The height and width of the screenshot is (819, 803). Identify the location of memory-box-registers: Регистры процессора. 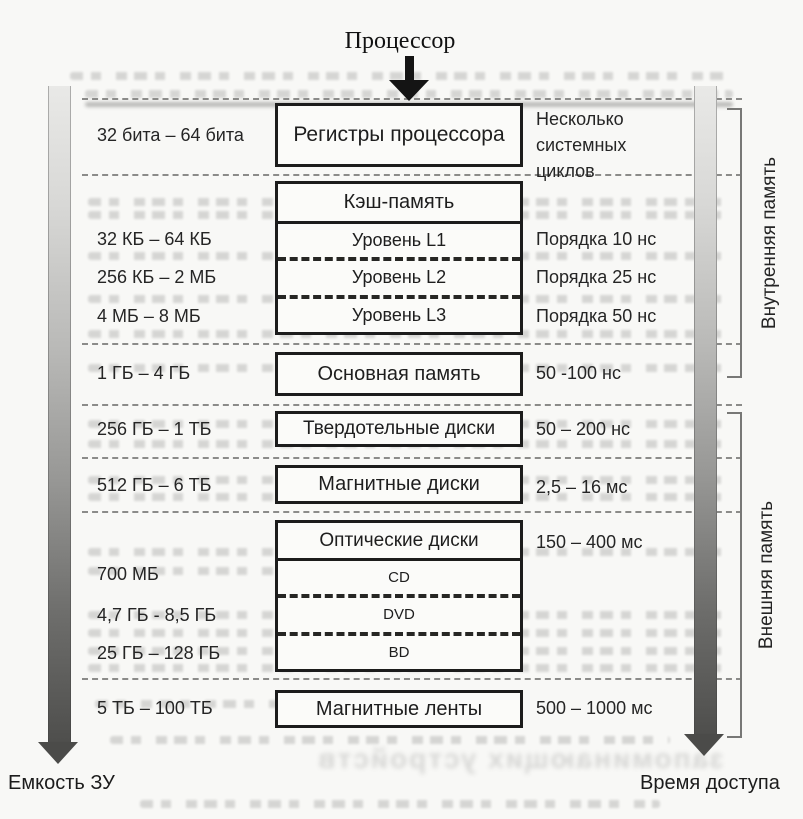
(399, 135).